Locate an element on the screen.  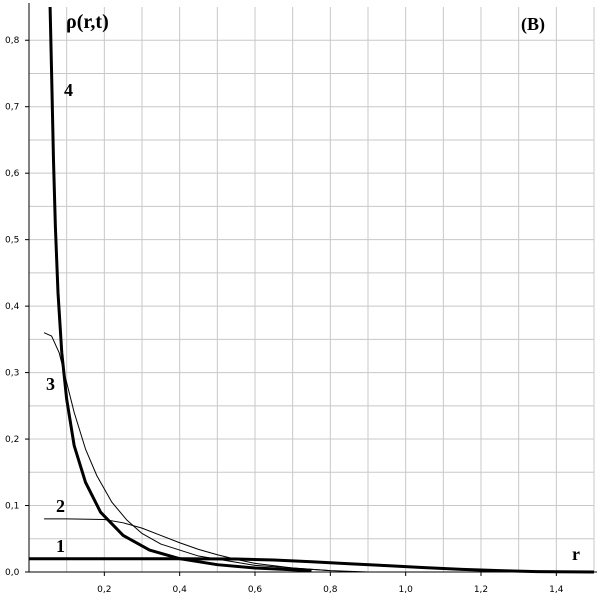
y-tick-label: 0,4 is located at coordinates (12, 307).